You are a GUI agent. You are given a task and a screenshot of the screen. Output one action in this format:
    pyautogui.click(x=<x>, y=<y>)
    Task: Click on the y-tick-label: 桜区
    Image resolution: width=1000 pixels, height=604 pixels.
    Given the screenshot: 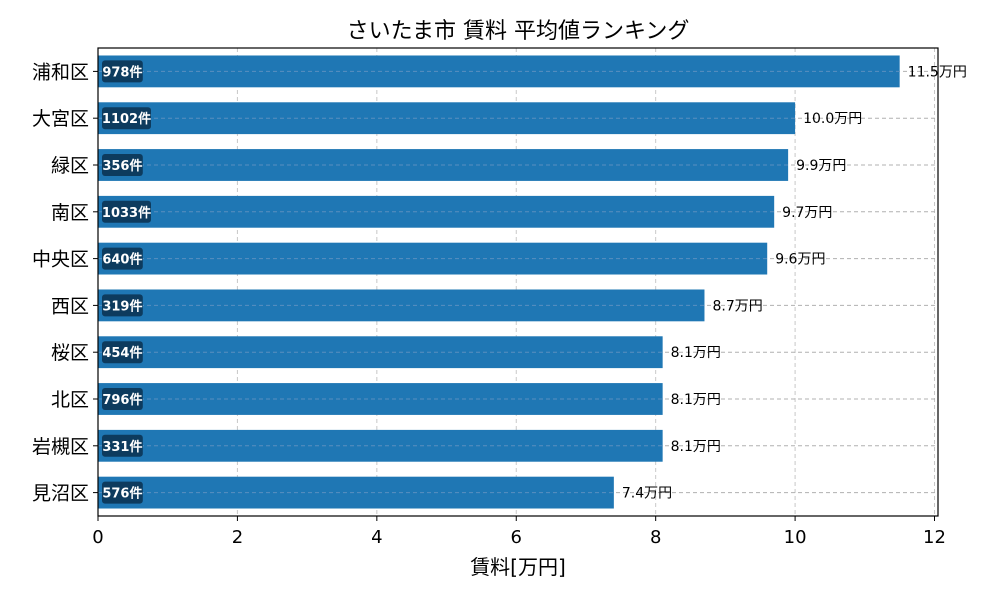 What is the action you would take?
    pyautogui.click(x=70, y=353)
    